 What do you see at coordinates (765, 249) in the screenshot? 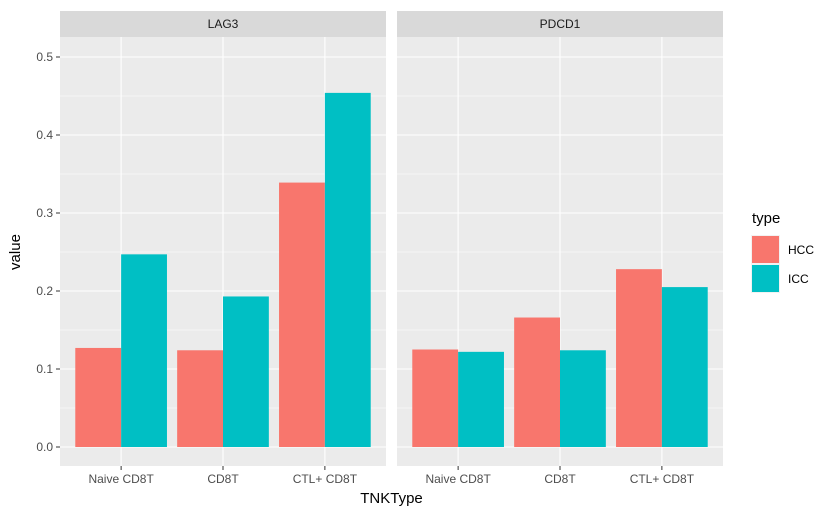
I see `legend-swatch-hcc` at bounding box center [765, 249].